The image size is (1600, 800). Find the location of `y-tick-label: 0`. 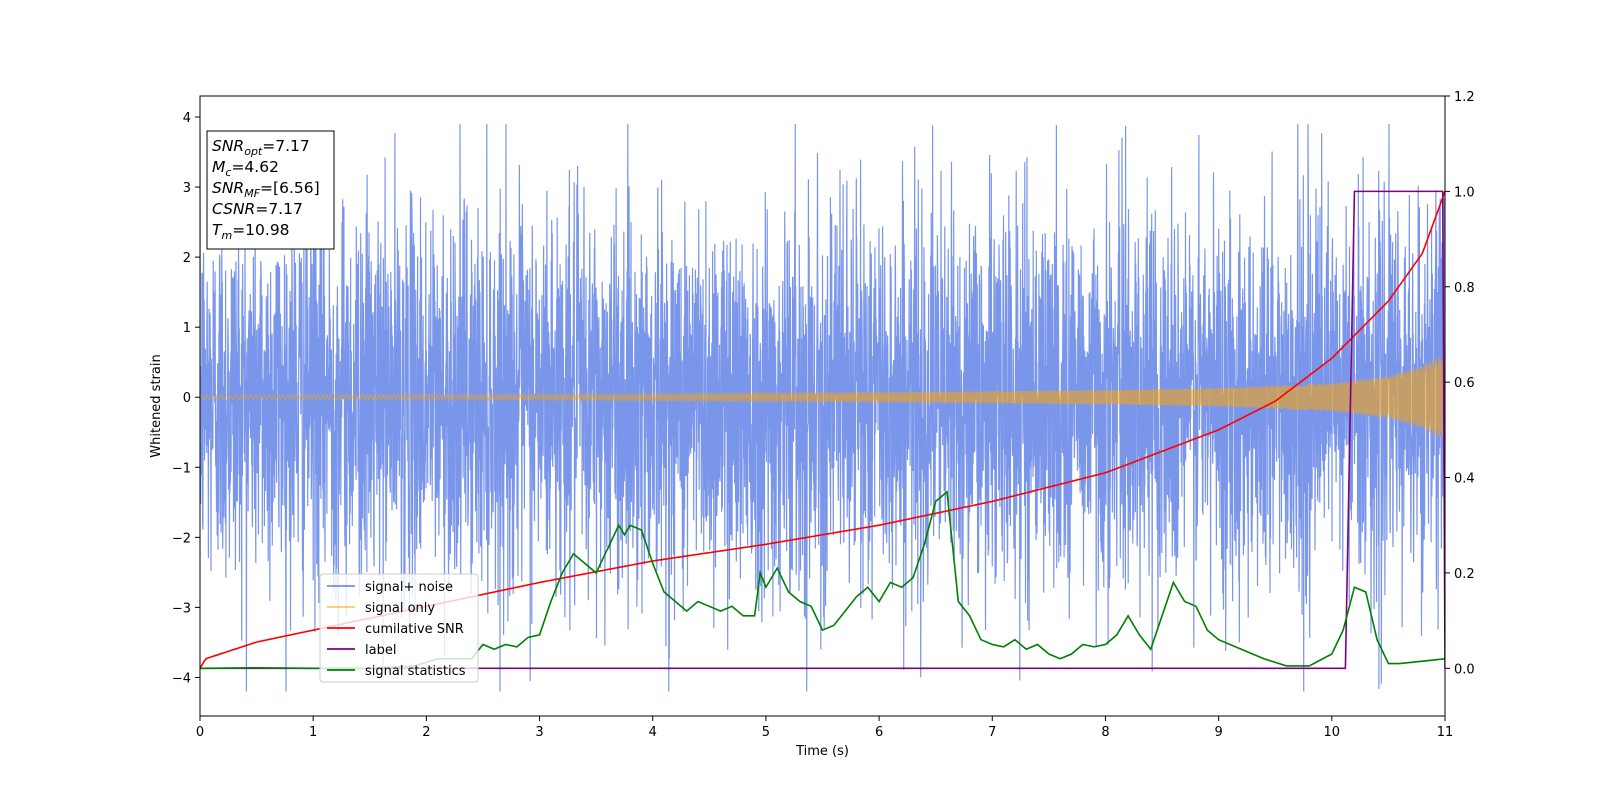

y-tick-label: 0 is located at coordinates (187, 398).